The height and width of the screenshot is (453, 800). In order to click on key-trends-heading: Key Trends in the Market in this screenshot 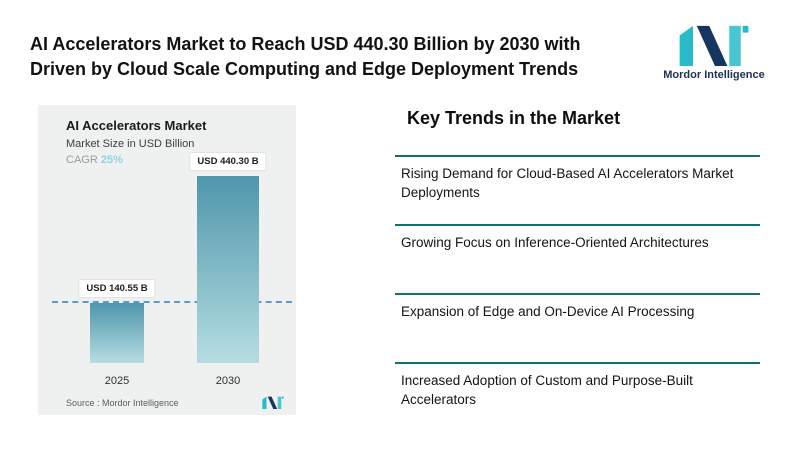, I will do `click(514, 118)`.